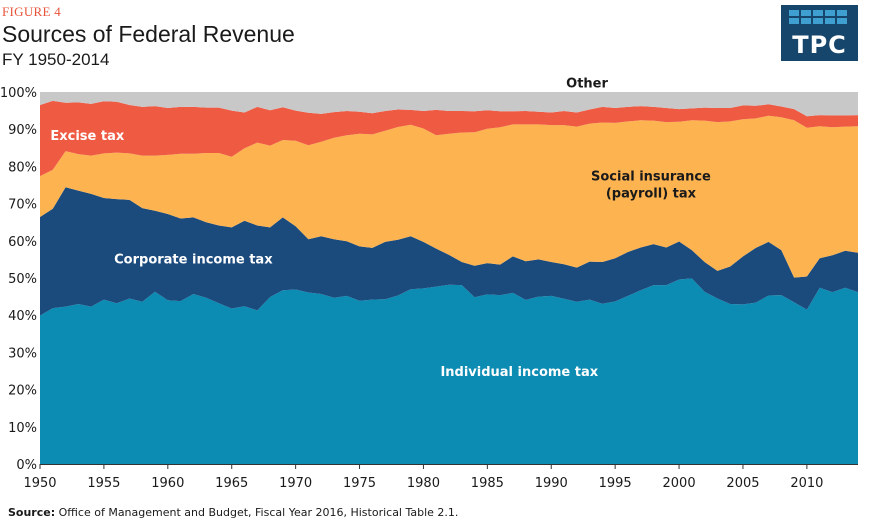  I want to click on y-tick-label: 40%, so click(22, 316).